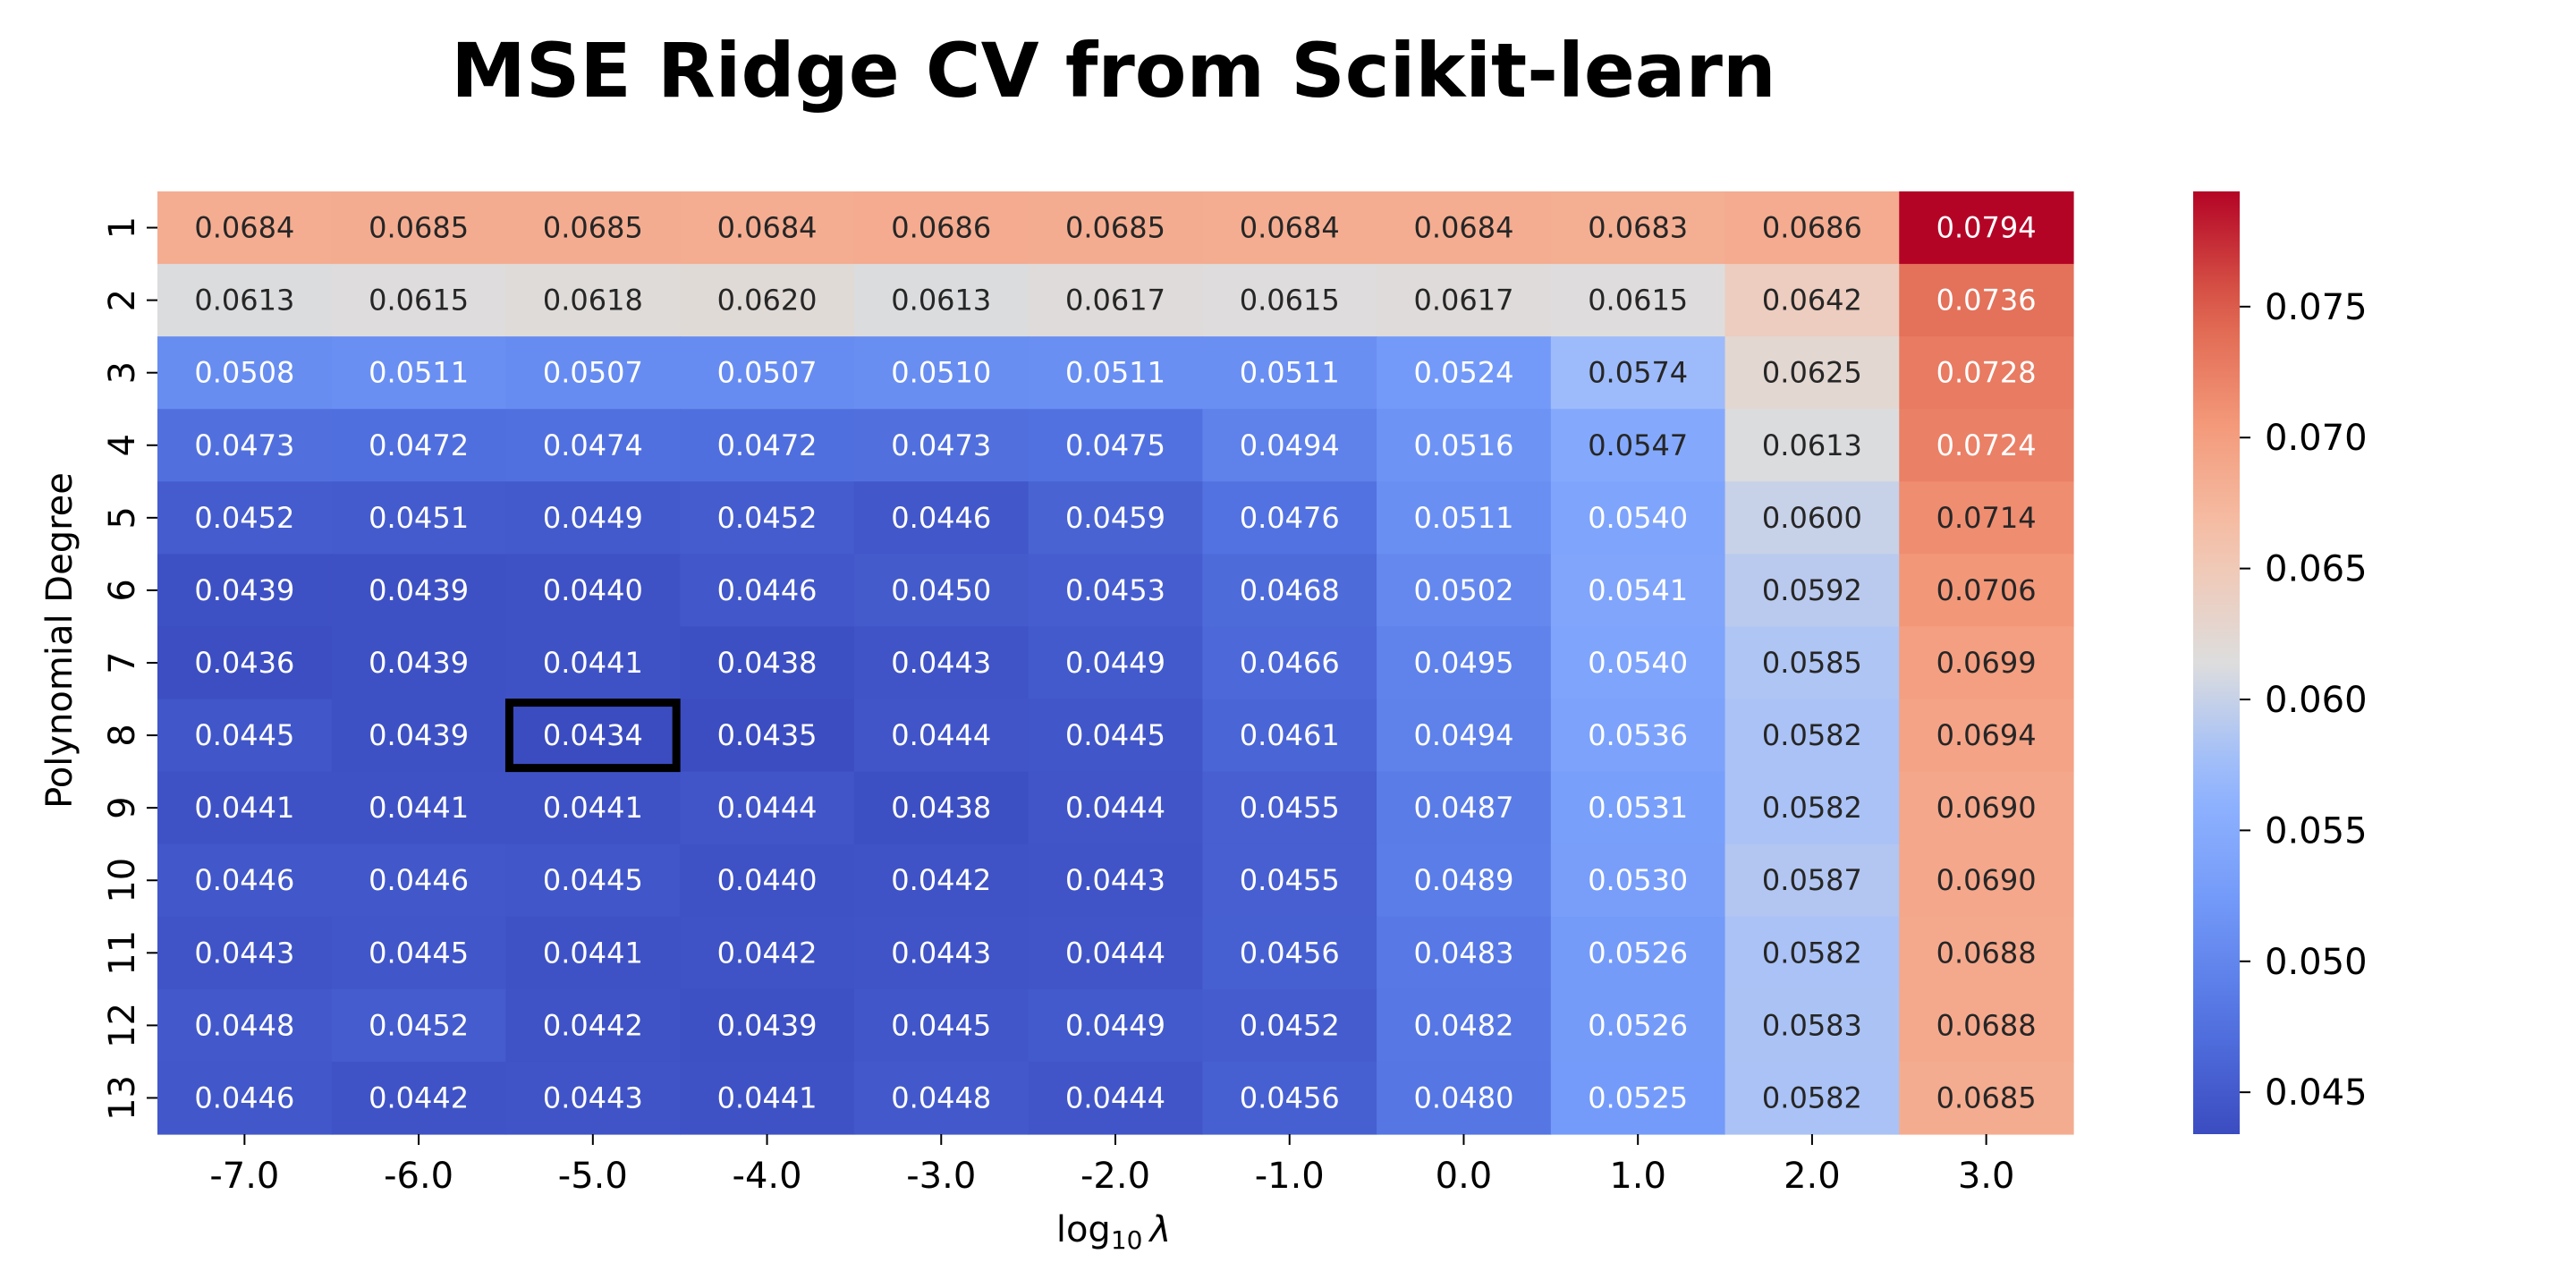 Image resolution: width=2576 pixels, height=1288 pixels. Describe the element at coordinates (941, 1176) in the screenshot. I see `x-tick-label: -3.0` at that location.